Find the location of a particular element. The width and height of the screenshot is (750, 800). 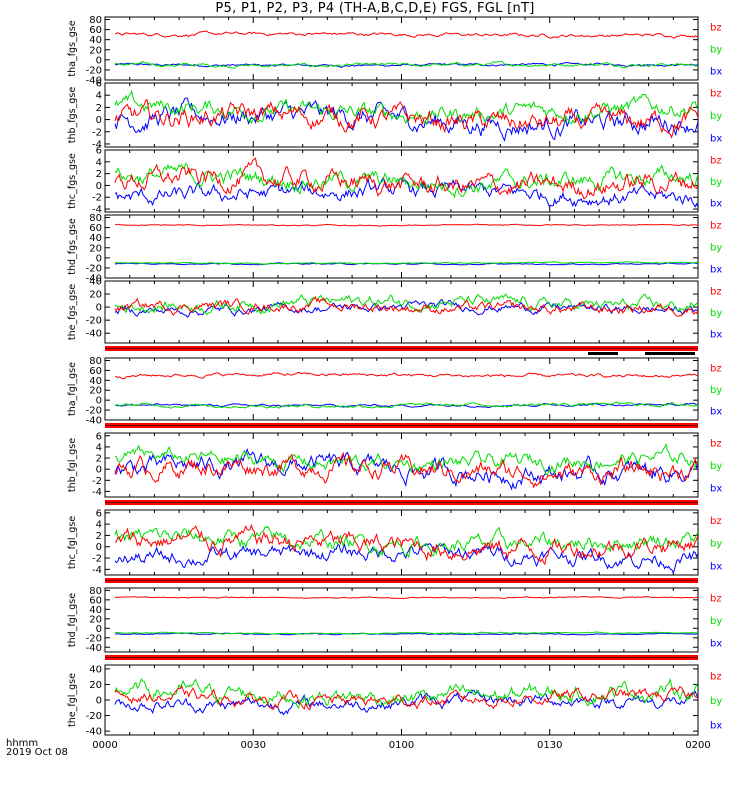

y-axis-label: thb_fgs_gse is located at coordinates (72, 115).